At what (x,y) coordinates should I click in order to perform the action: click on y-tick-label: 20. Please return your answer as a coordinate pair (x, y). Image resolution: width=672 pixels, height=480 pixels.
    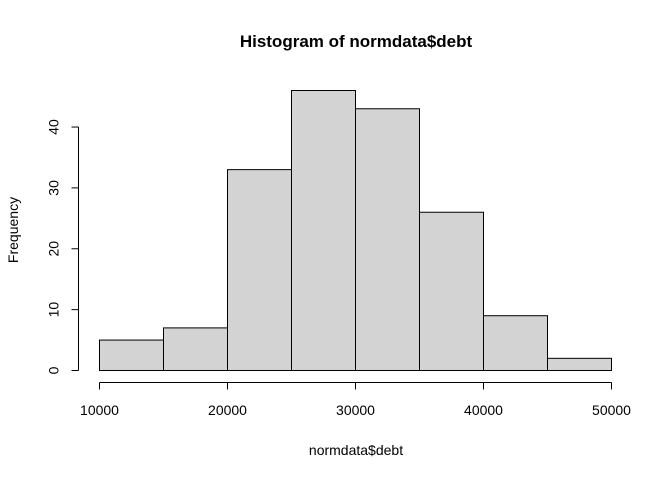
    Looking at the image, I should click on (54, 249).